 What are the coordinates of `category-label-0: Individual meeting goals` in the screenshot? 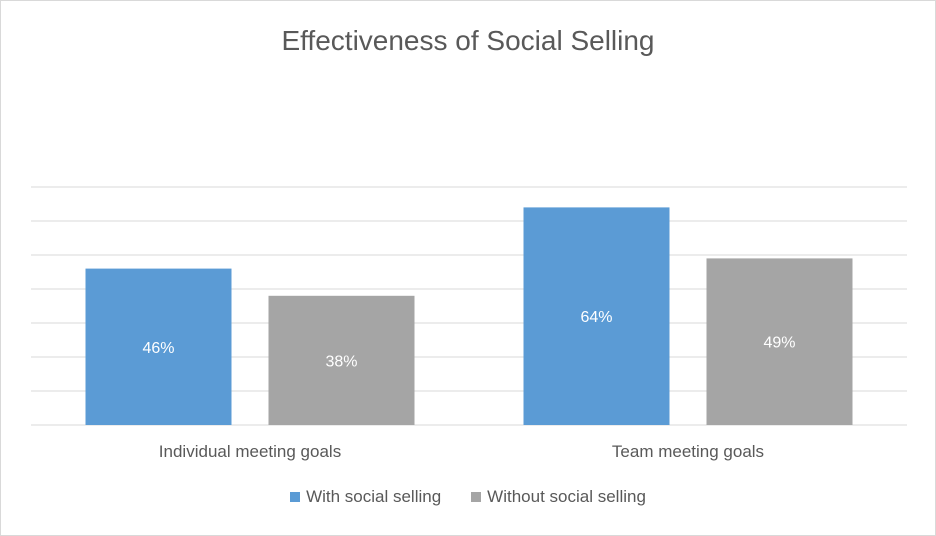 It's located at (250, 451).